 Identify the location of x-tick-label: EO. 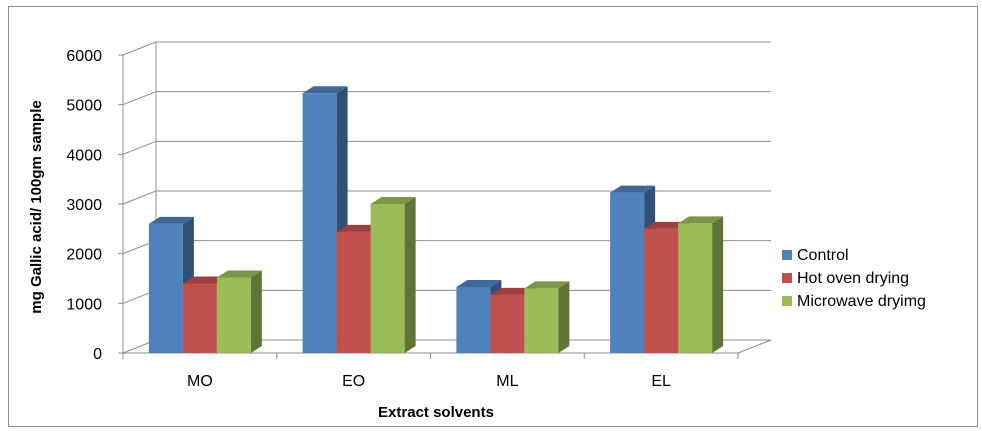
(353, 381).